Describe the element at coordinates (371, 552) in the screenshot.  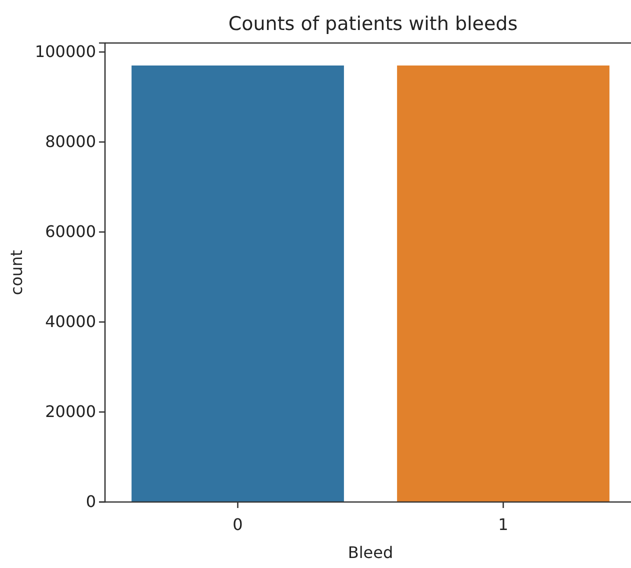
I see `x-axis-title: Bleed` at that location.